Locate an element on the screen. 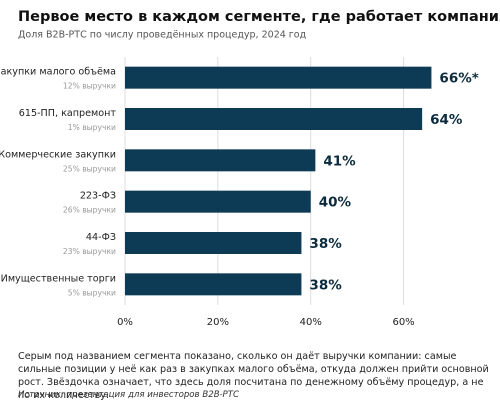 This screenshot has height=413, width=500. value-label: 64% is located at coordinates (446, 120).